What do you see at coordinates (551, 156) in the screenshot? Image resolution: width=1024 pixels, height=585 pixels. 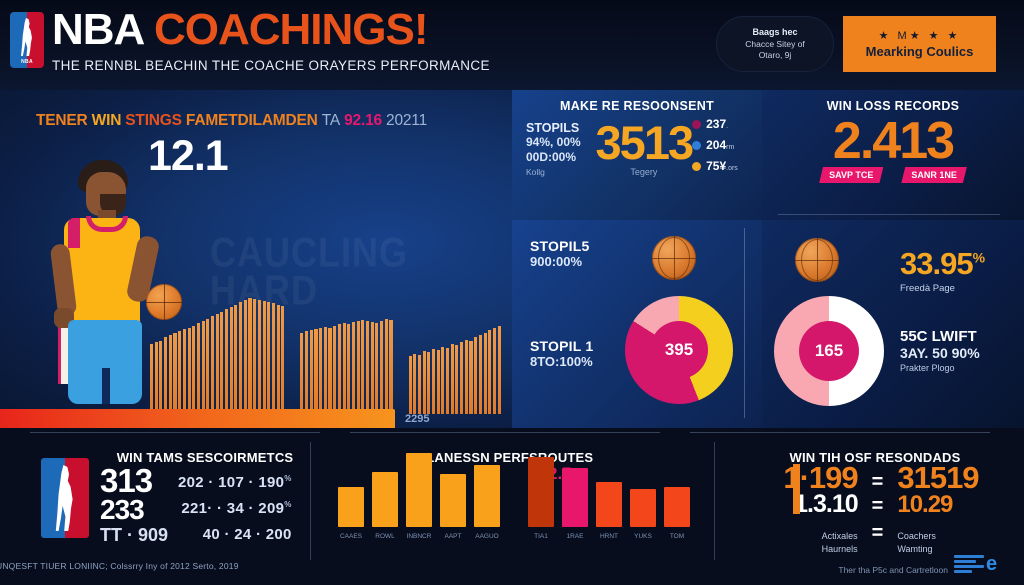 I see `panelA-left-value-2: 00D:00%` at bounding box center [551, 156].